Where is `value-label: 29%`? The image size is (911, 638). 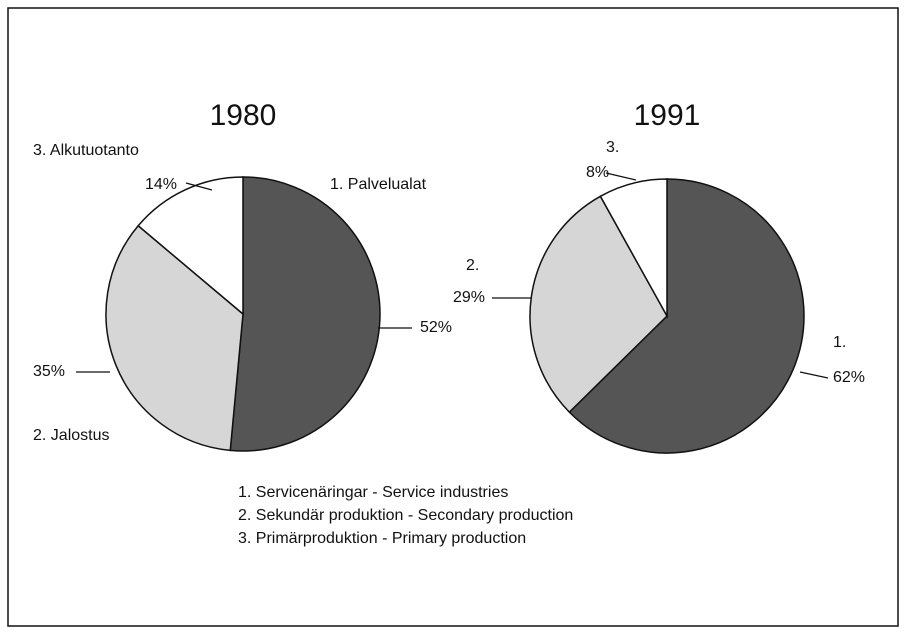 value-label: 29% is located at coordinates (469, 297).